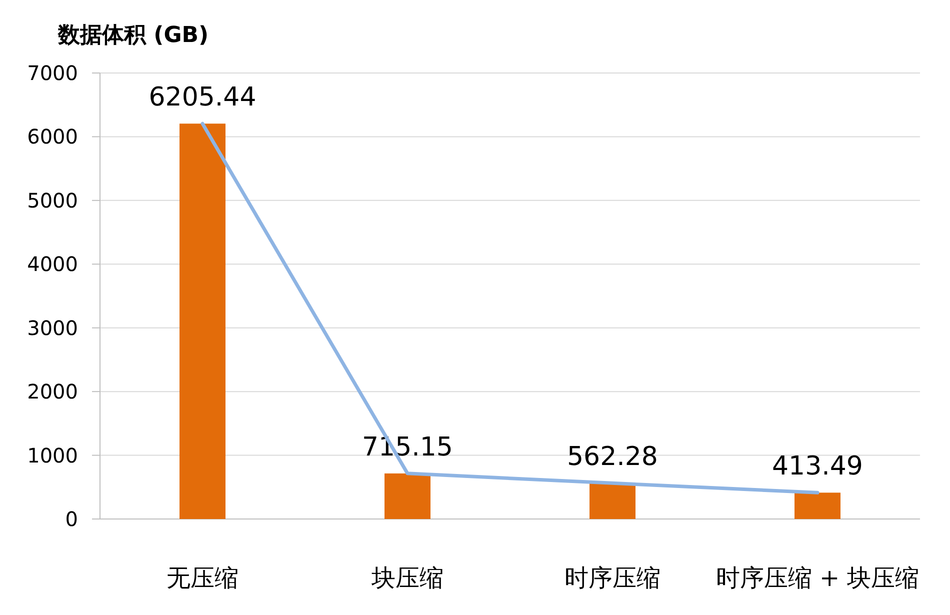 The width and height of the screenshot is (950, 615). I want to click on y-tick-label: 1000, so click(52, 455).